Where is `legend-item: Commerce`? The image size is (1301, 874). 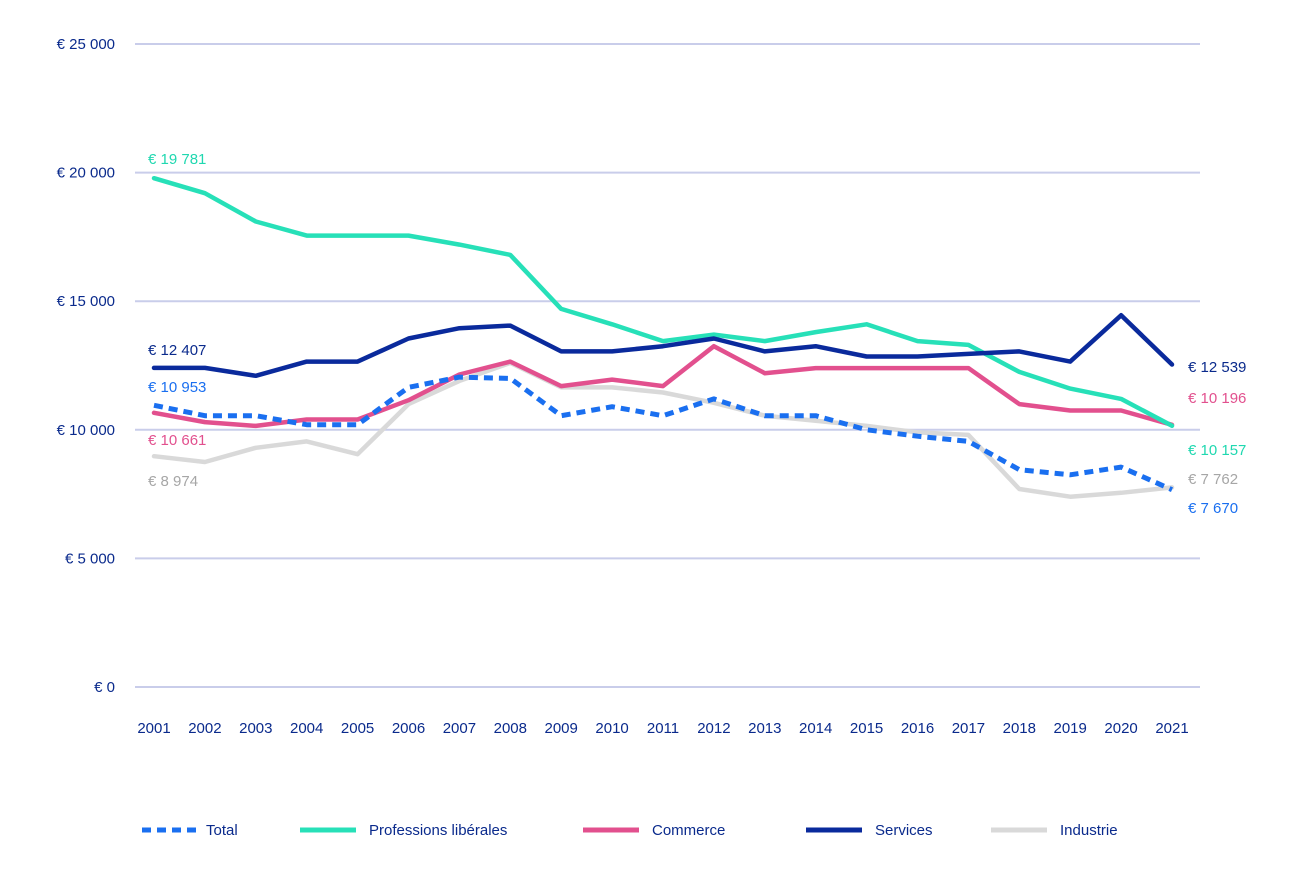 legend-item: Commerce is located at coordinates (654, 830).